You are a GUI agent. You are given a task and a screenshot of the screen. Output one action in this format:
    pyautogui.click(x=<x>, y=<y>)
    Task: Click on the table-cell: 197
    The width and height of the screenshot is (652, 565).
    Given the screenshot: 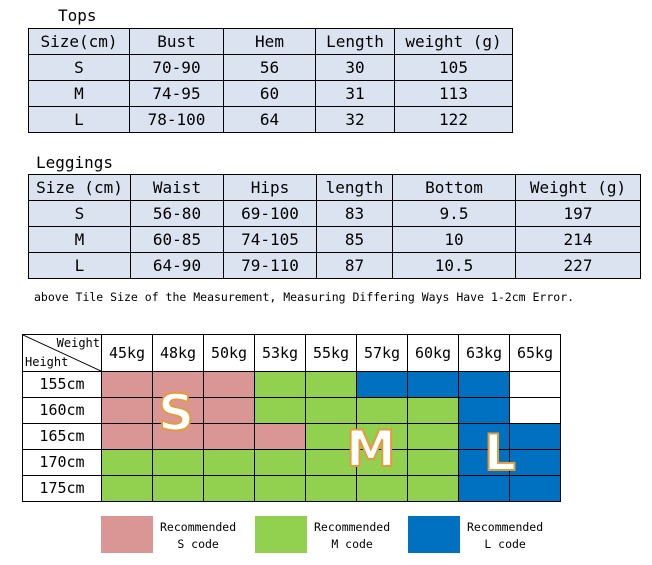 What is the action you would take?
    pyautogui.click(x=578, y=213)
    